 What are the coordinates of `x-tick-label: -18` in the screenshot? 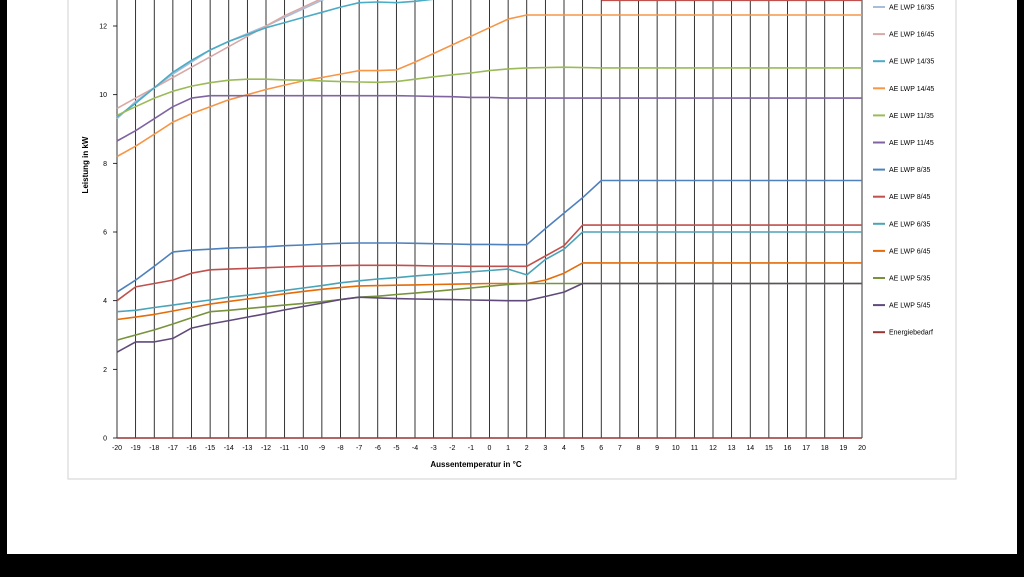 It's located at (154, 448).